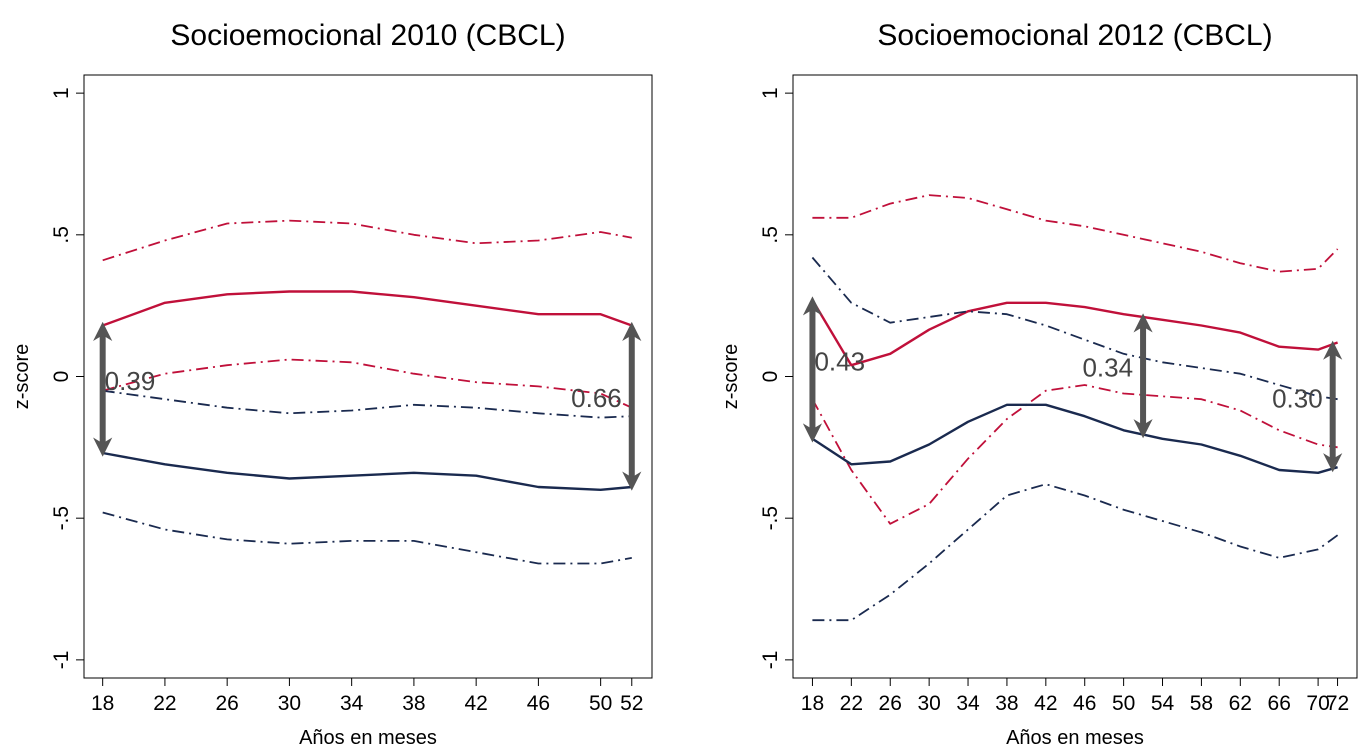 This screenshot has height=750, width=1366. Describe the element at coordinates (1107, 368) in the screenshot. I see `annotation: 0.34` at that location.